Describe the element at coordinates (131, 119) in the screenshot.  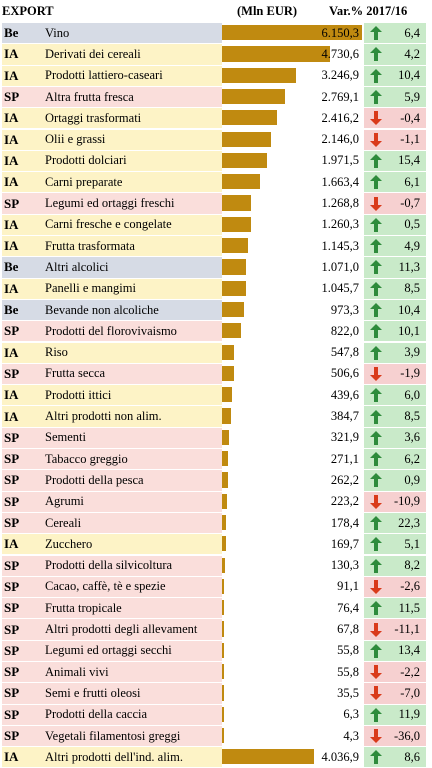
I see `product-name: Ortaggi trasformati` at that location.